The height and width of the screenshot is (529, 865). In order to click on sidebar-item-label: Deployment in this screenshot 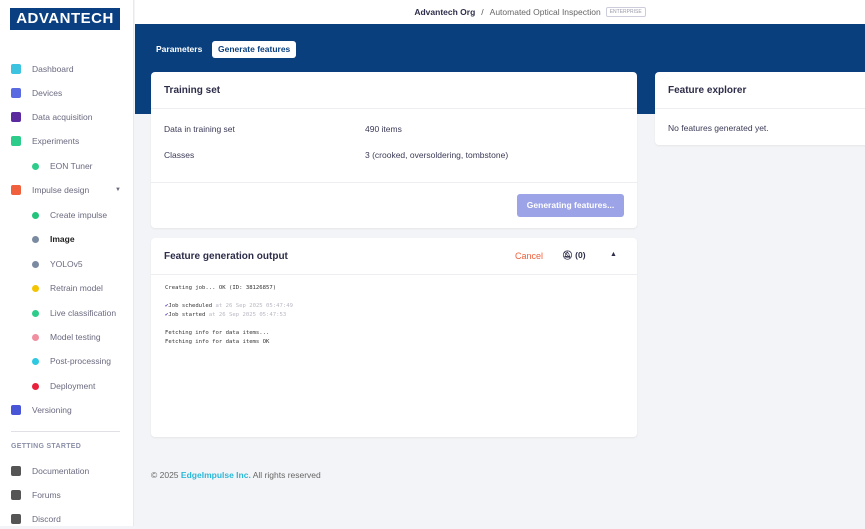, I will do `click(73, 386)`.